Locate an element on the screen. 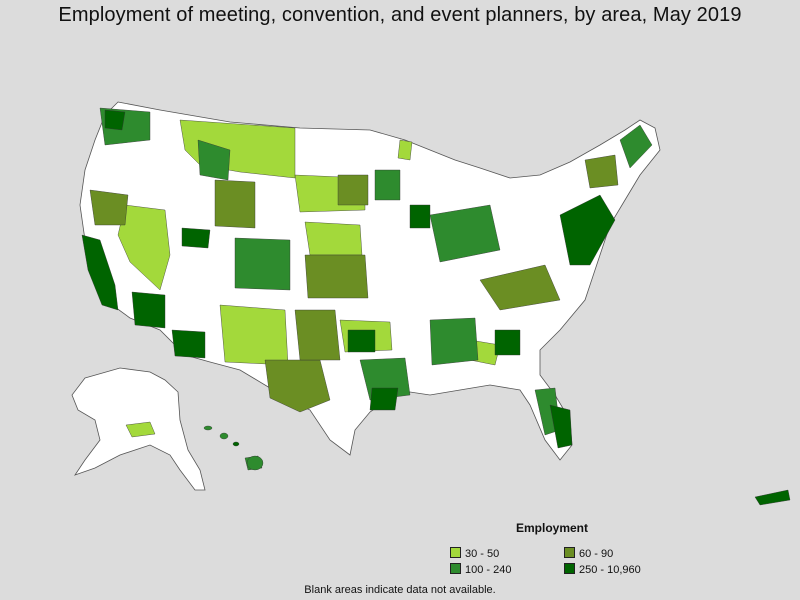  area-wyoming is located at coordinates (235, 204).